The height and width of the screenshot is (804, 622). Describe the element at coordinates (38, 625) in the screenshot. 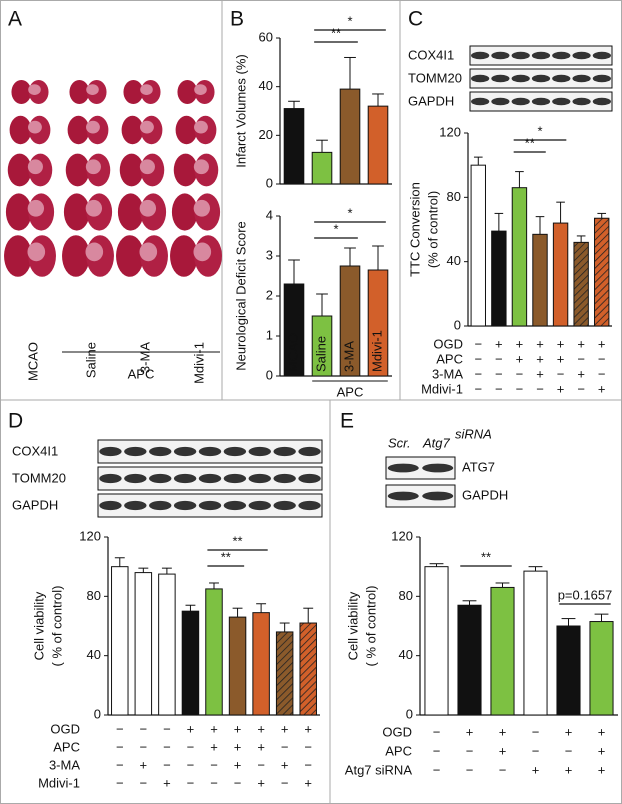

I see `y-axis-label: Cell viability` at that location.